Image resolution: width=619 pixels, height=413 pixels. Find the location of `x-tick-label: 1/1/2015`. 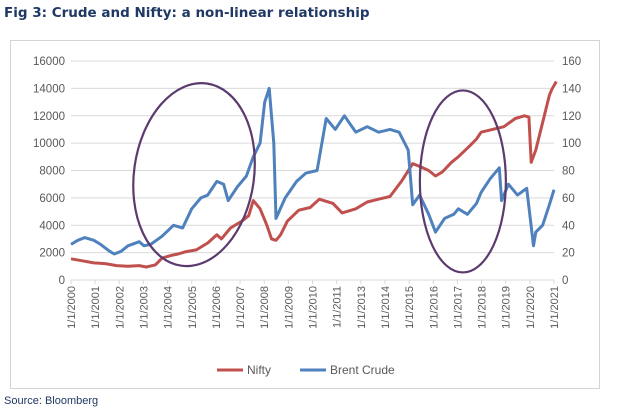

x-tick-label: 1/1/2015 is located at coordinates (410, 307).